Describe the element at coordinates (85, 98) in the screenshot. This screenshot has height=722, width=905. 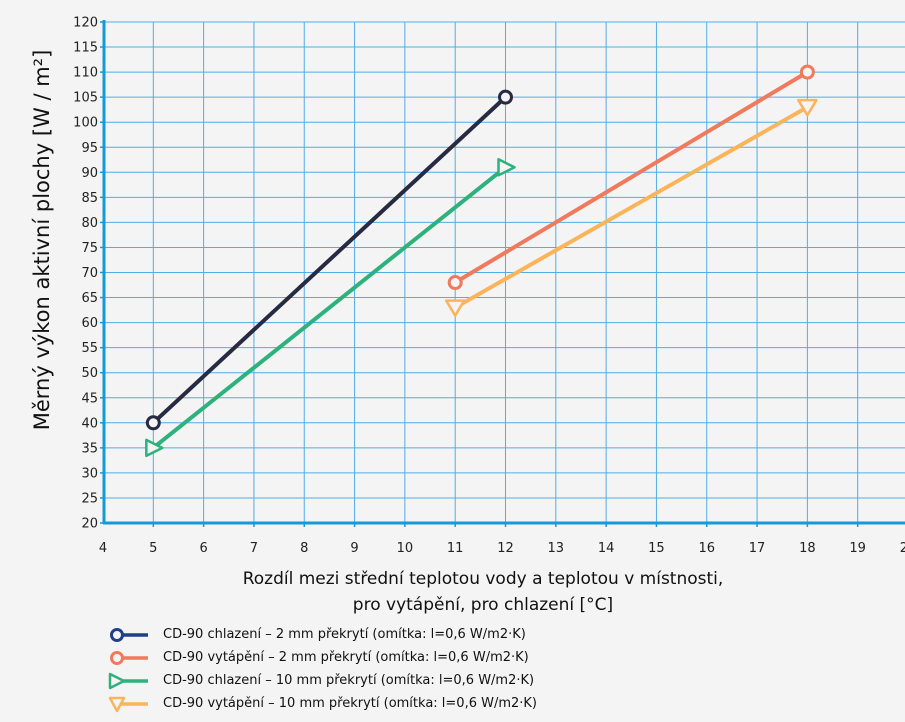
I see `y-tick-label: 105` at that location.